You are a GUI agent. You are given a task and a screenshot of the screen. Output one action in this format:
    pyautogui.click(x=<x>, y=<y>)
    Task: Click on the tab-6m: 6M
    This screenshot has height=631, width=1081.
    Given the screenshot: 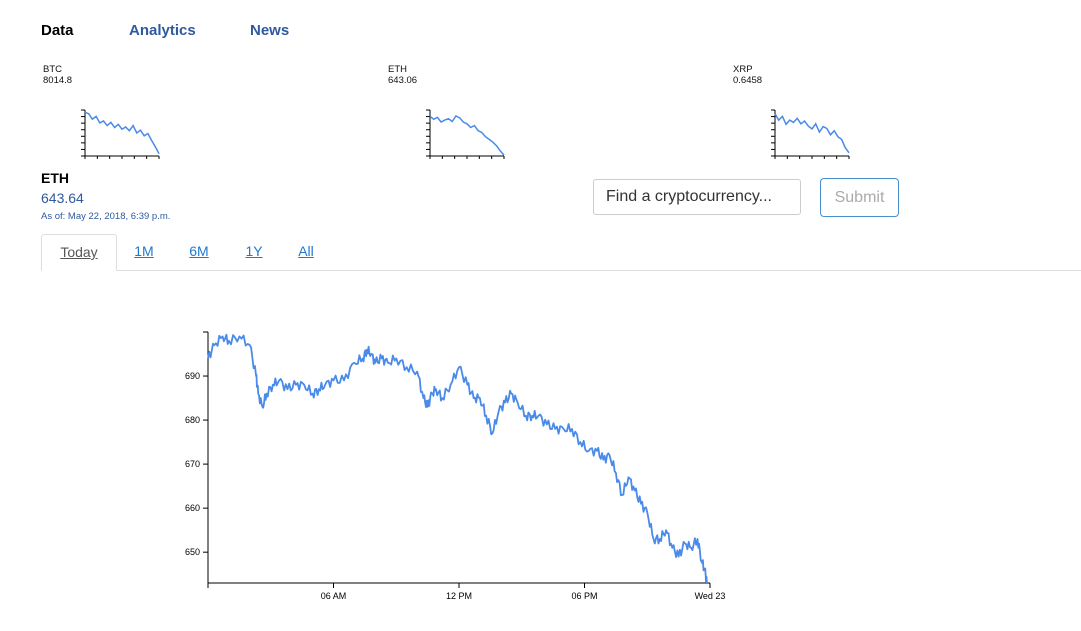 What is the action you would take?
    pyautogui.click(x=199, y=251)
    